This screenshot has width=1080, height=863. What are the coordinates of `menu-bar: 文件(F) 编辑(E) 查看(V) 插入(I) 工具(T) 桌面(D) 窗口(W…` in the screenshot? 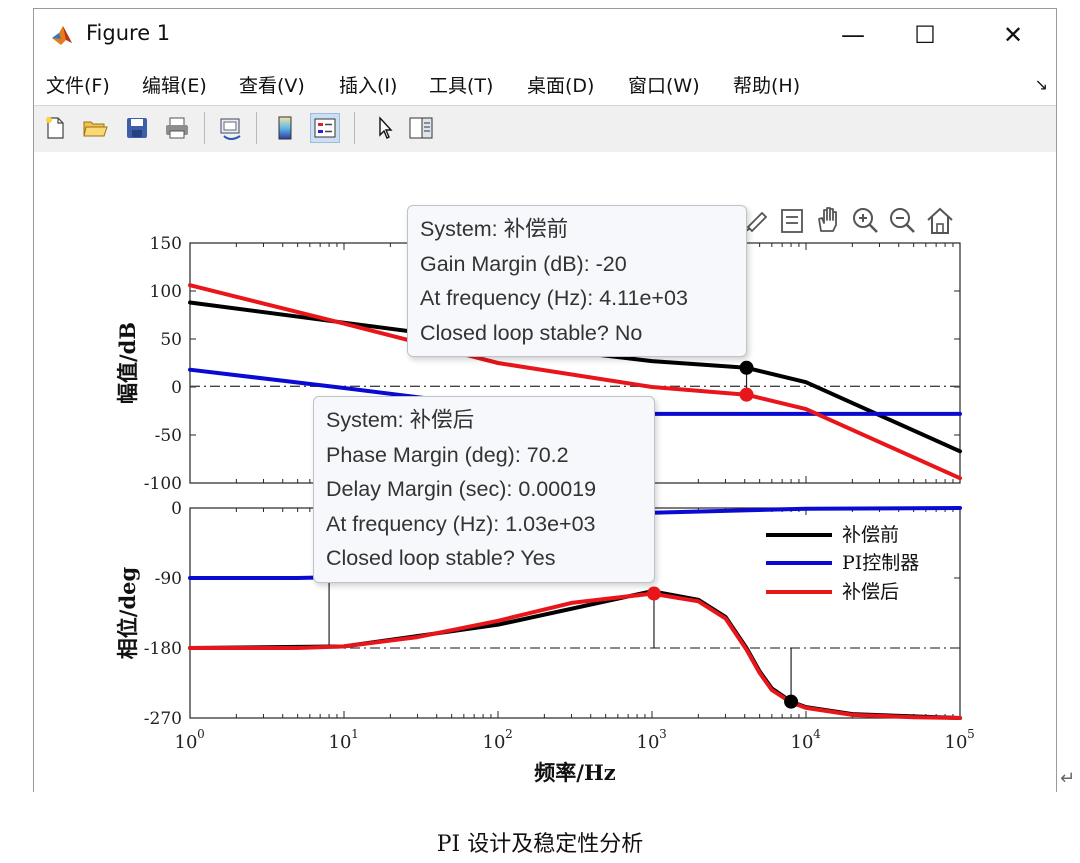 It's located at (545, 85).